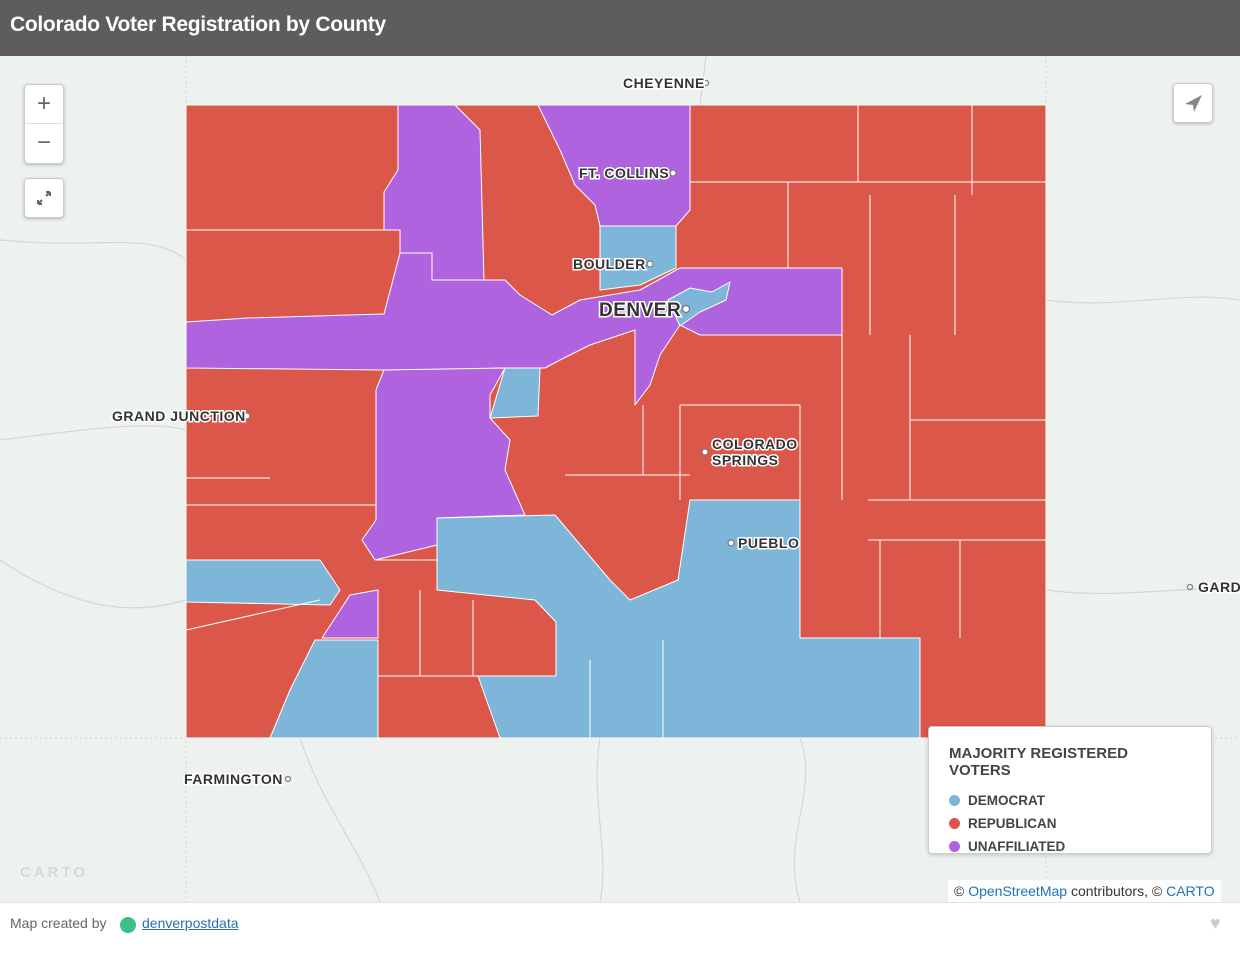  What do you see at coordinates (58, 923) in the screenshot?
I see `footer-credit: Map created by` at bounding box center [58, 923].